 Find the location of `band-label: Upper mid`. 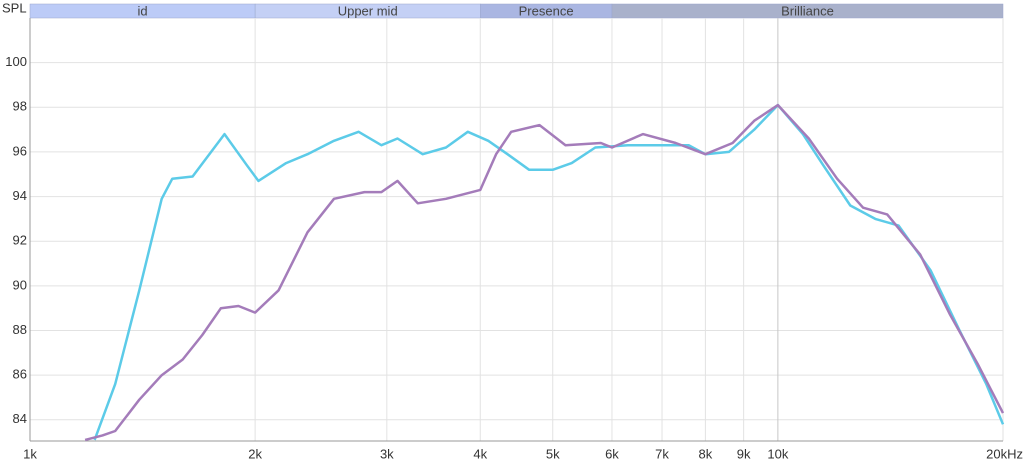

band-label: Upper mid is located at coordinates (368, 10).